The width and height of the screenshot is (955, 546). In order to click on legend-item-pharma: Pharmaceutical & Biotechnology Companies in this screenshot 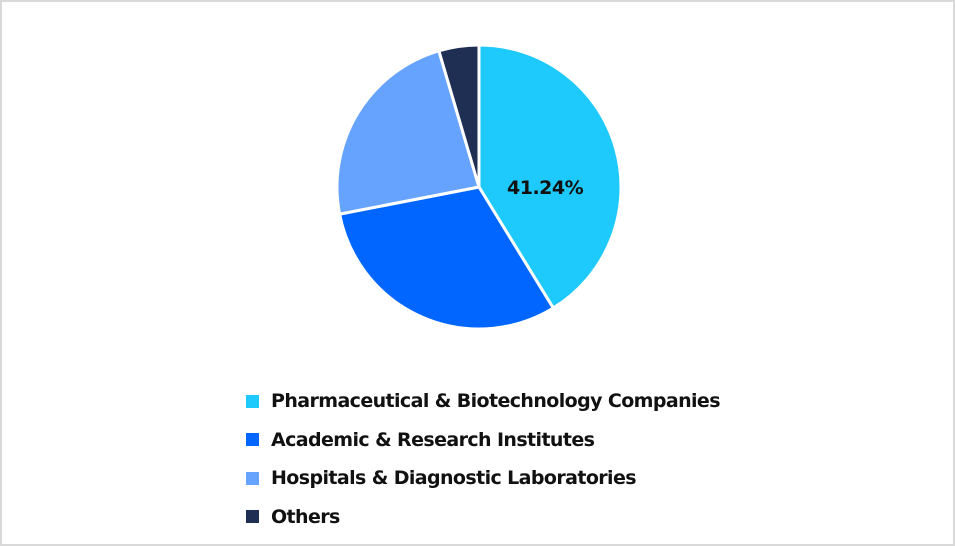, I will do `click(483, 401)`.